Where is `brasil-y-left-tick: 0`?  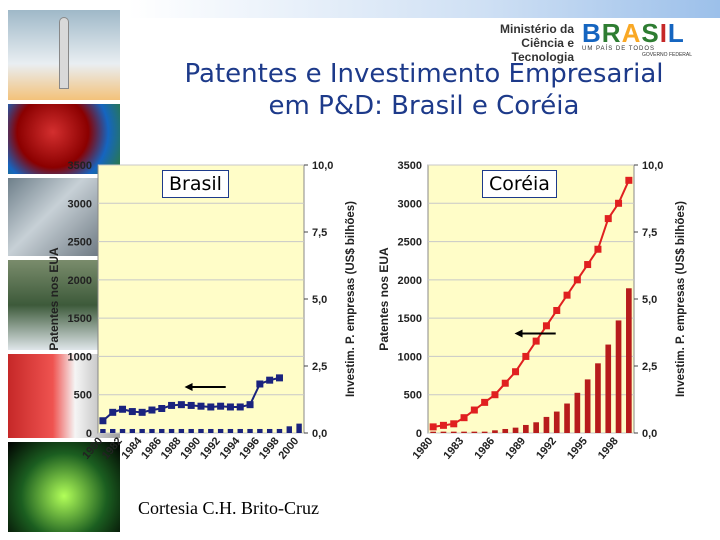
brasil-y-left-tick: 0 is located at coordinates (89, 434).